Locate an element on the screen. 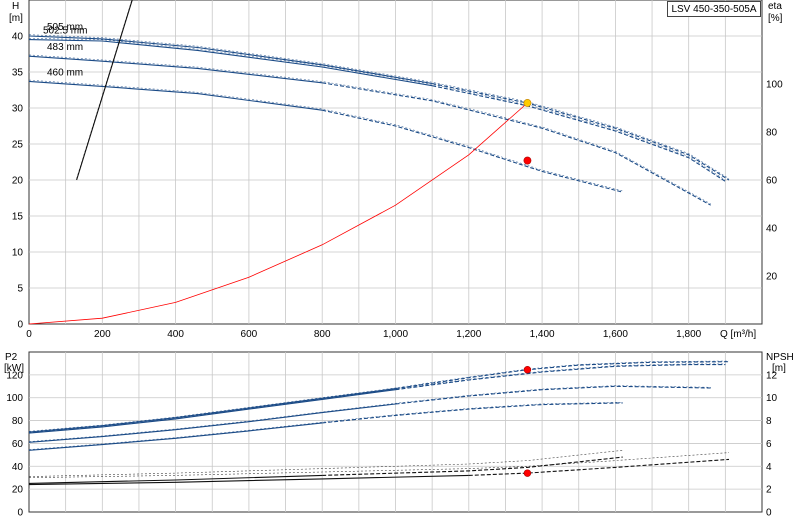  lower-series-483-mm-dashed is located at coordinates (553, 395).